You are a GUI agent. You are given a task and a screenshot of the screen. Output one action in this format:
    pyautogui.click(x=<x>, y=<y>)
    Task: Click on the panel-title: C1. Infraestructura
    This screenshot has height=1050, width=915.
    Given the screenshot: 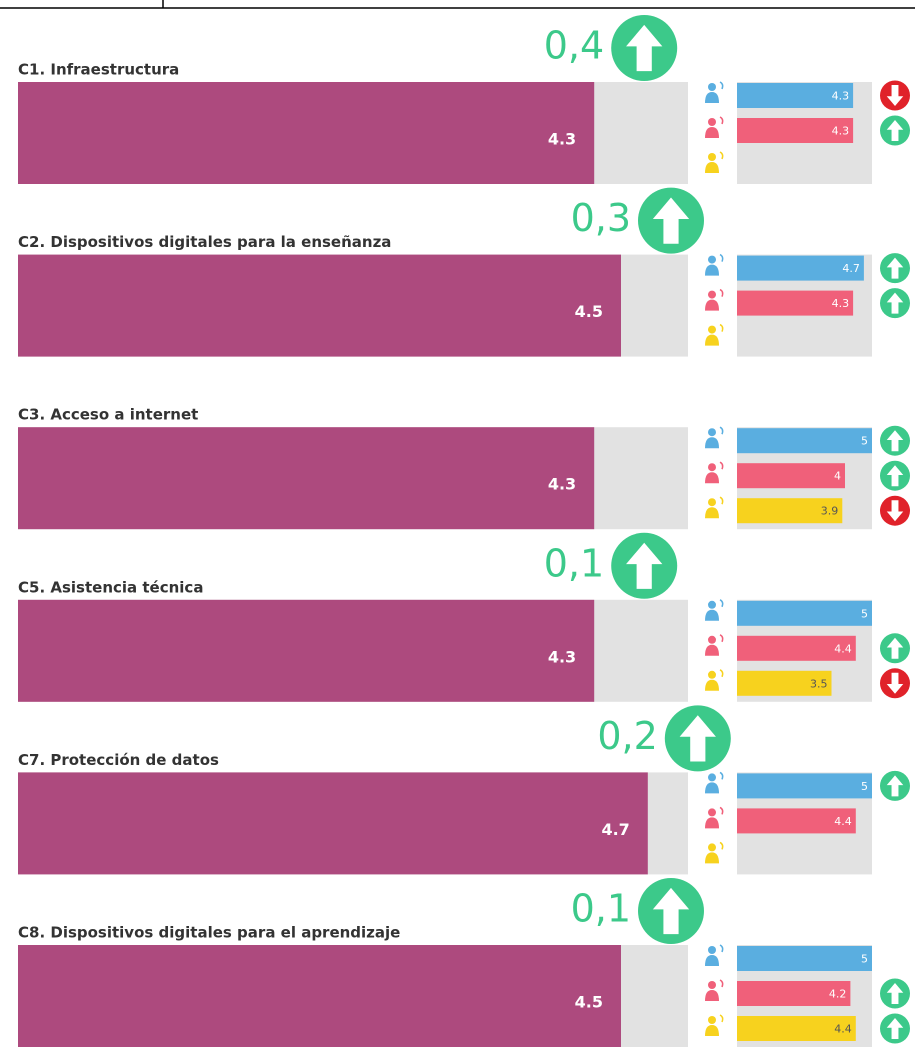 What is the action you would take?
    pyautogui.click(x=98, y=70)
    